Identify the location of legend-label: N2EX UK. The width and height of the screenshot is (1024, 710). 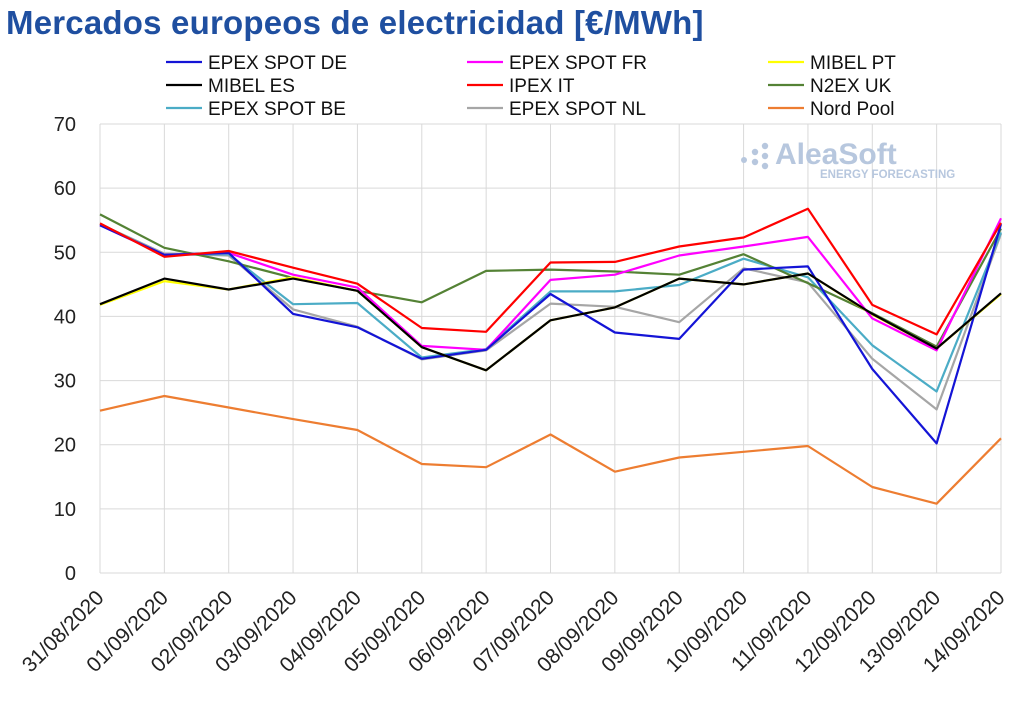
(851, 86).